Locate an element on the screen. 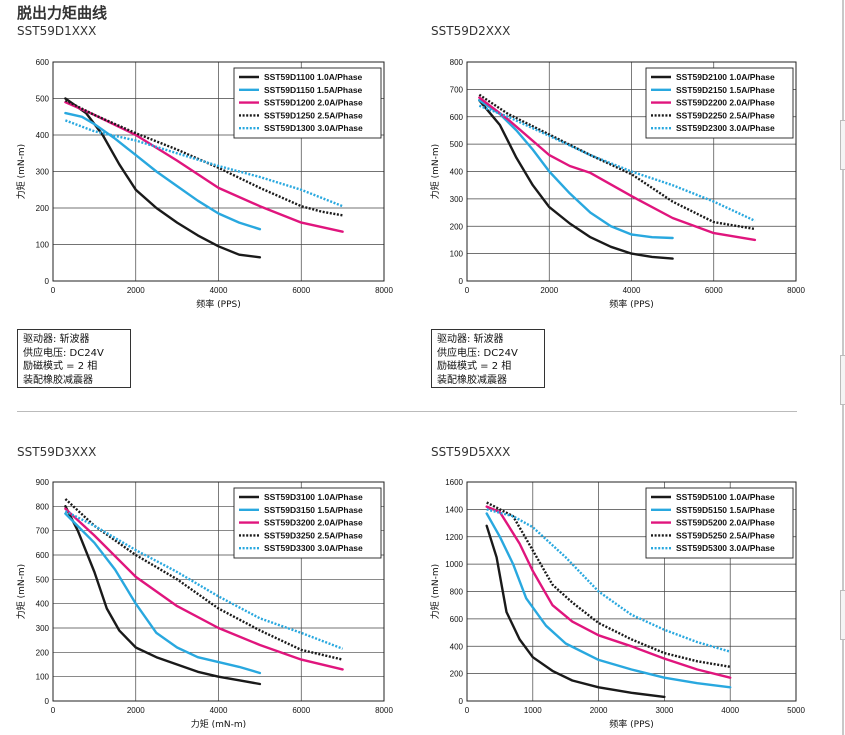 The height and width of the screenshot is (735, 845). section-divider is located at coordinates (407, 411).